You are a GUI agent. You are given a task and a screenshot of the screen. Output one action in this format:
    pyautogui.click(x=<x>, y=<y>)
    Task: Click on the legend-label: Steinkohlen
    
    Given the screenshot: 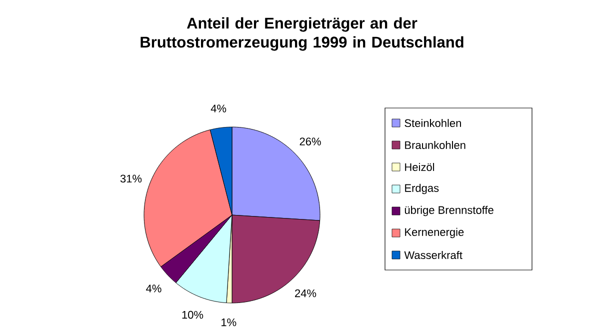 What is the action you would take?
    pyautogui.click(x=432, y=123)
    